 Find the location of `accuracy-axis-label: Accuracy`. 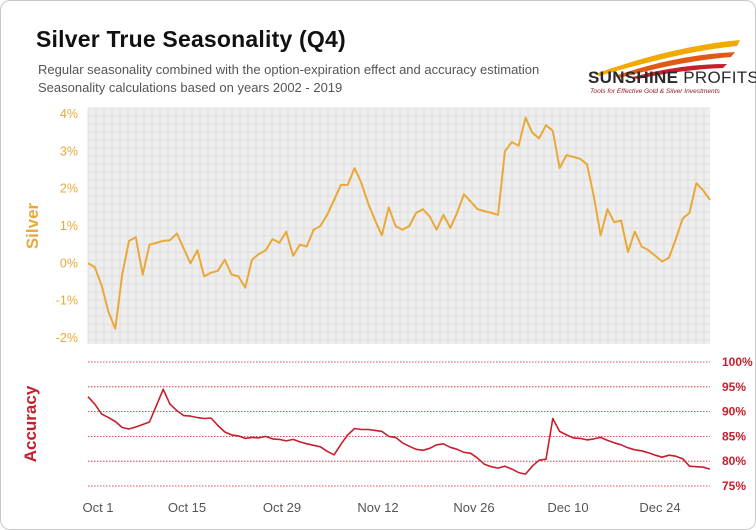

accuracy-axis-label: Accuracy is located at coordinates (30, 423).